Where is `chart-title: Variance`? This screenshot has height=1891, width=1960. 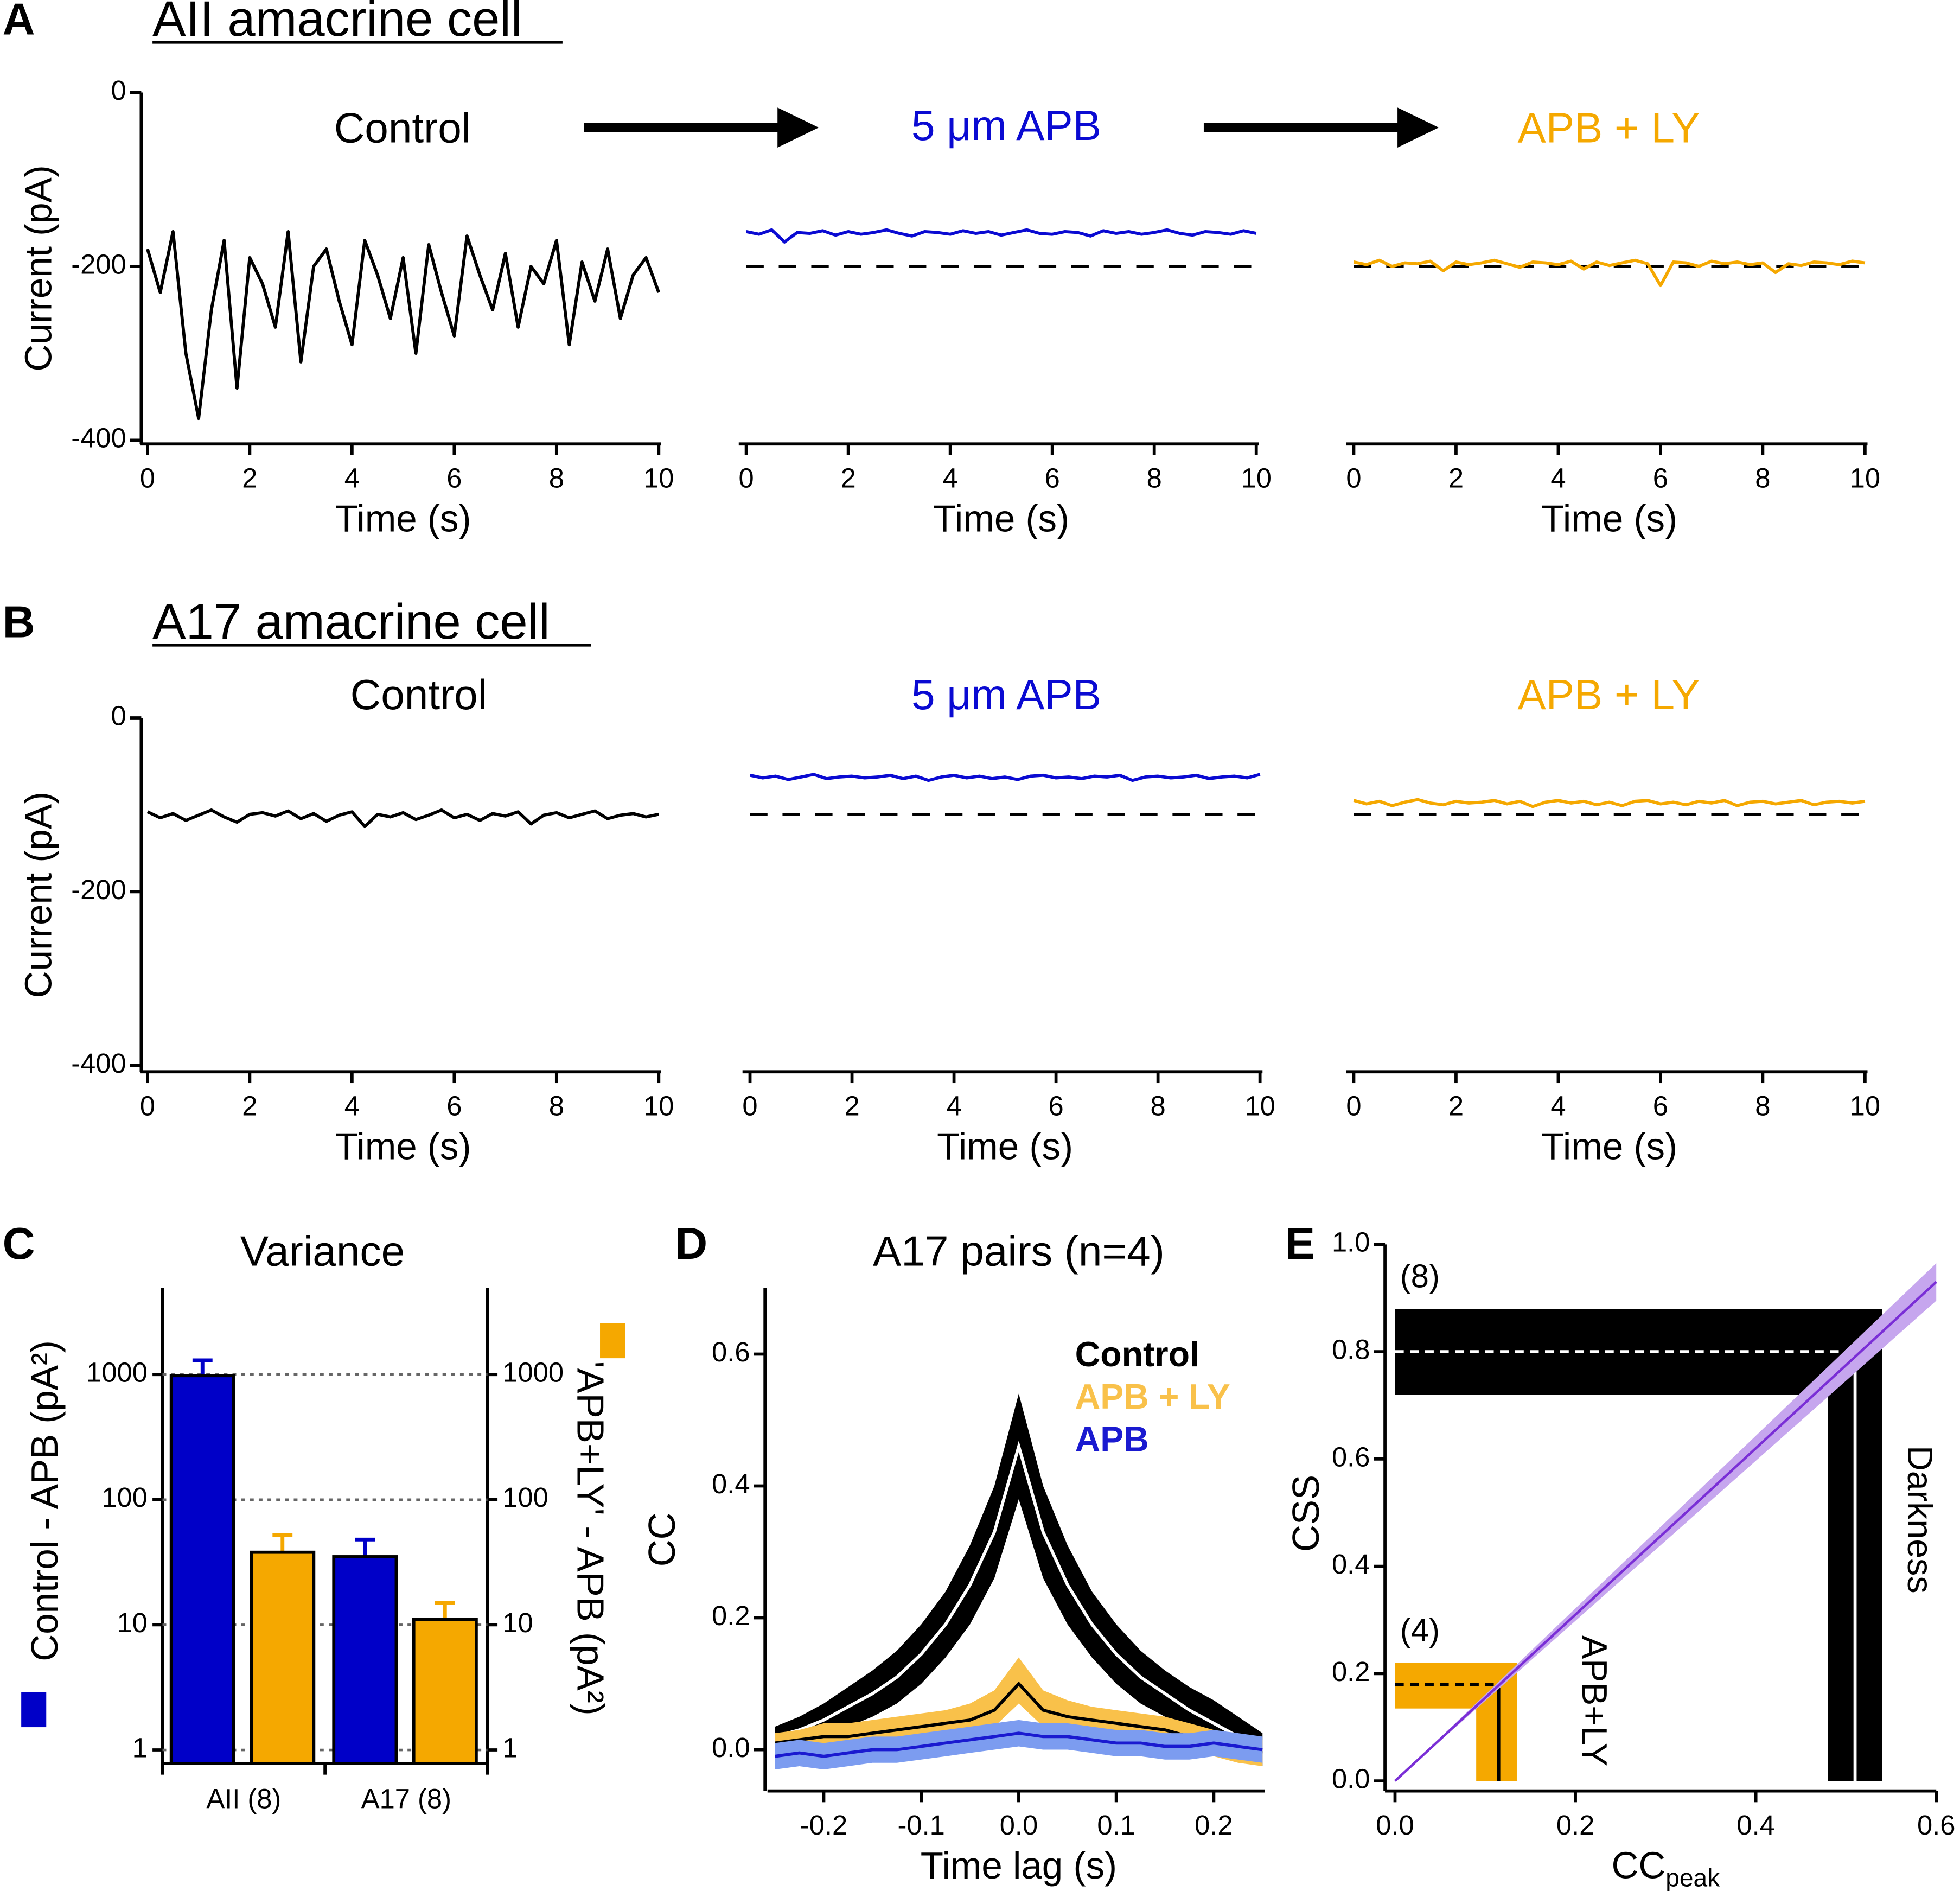
chart-title: Variance is located at coordinates (322, 1251).